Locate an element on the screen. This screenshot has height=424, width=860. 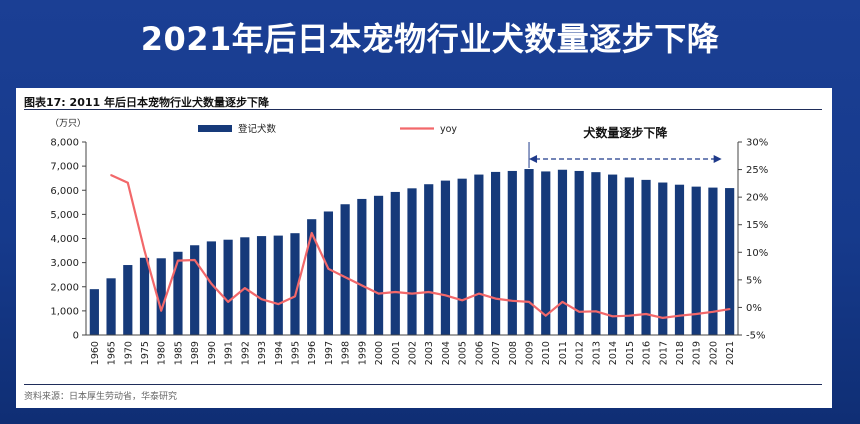
left-tick-label: 5,000 is located at coordinates (64, 215).